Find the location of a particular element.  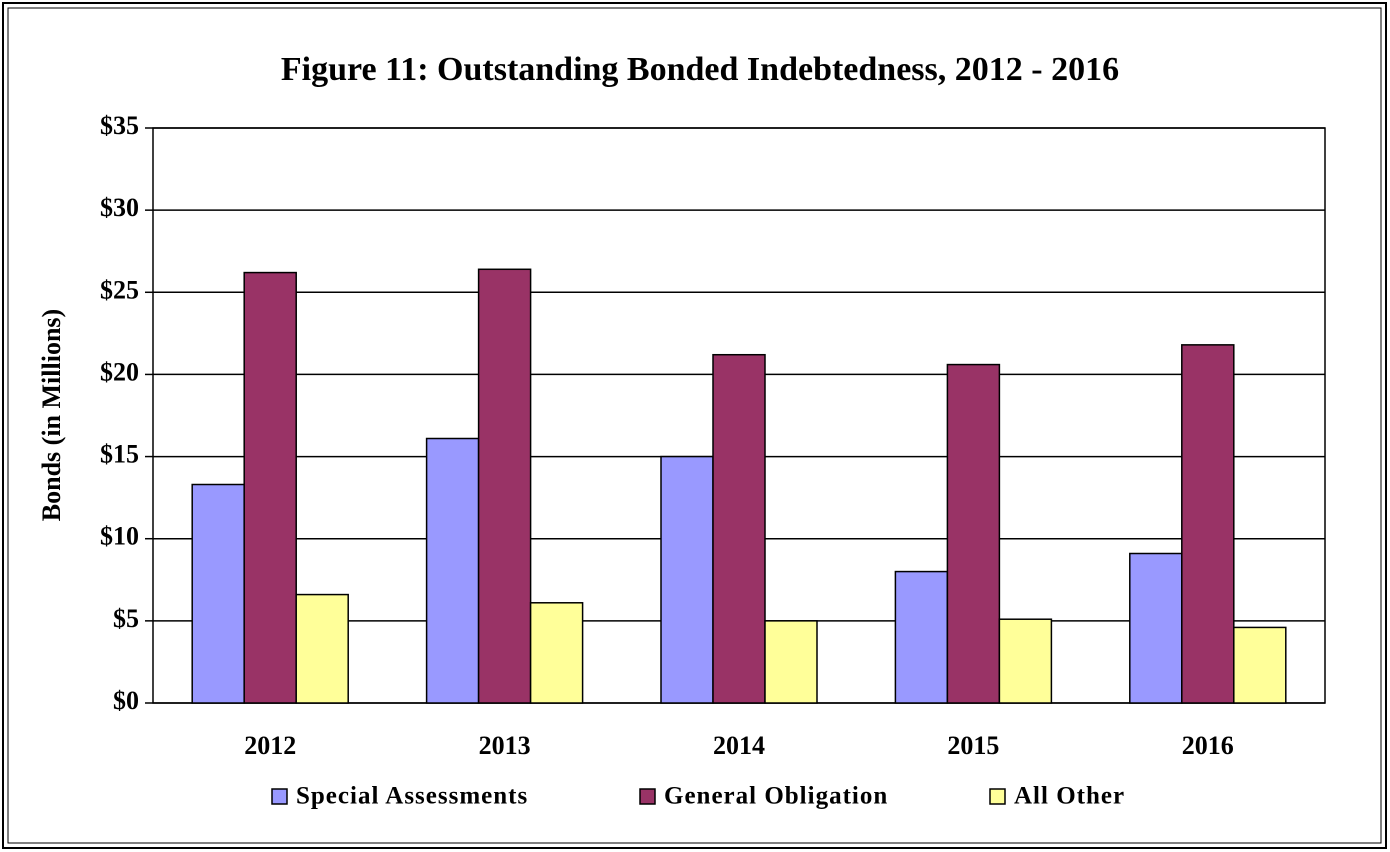

x-tick-label: 2012 is located at coordinates (270, 745).